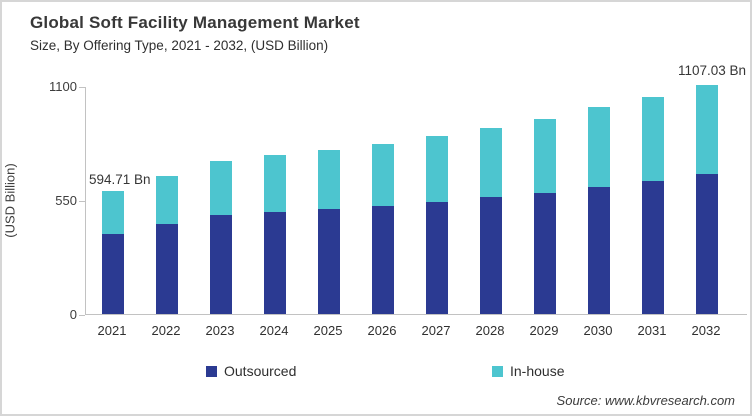 Image resolution: width=752 pixels, height=416 pixels. Describe the element at coordinates (376, 372) in the screenshot. I see `legend: Outsourced In-house` at that location.